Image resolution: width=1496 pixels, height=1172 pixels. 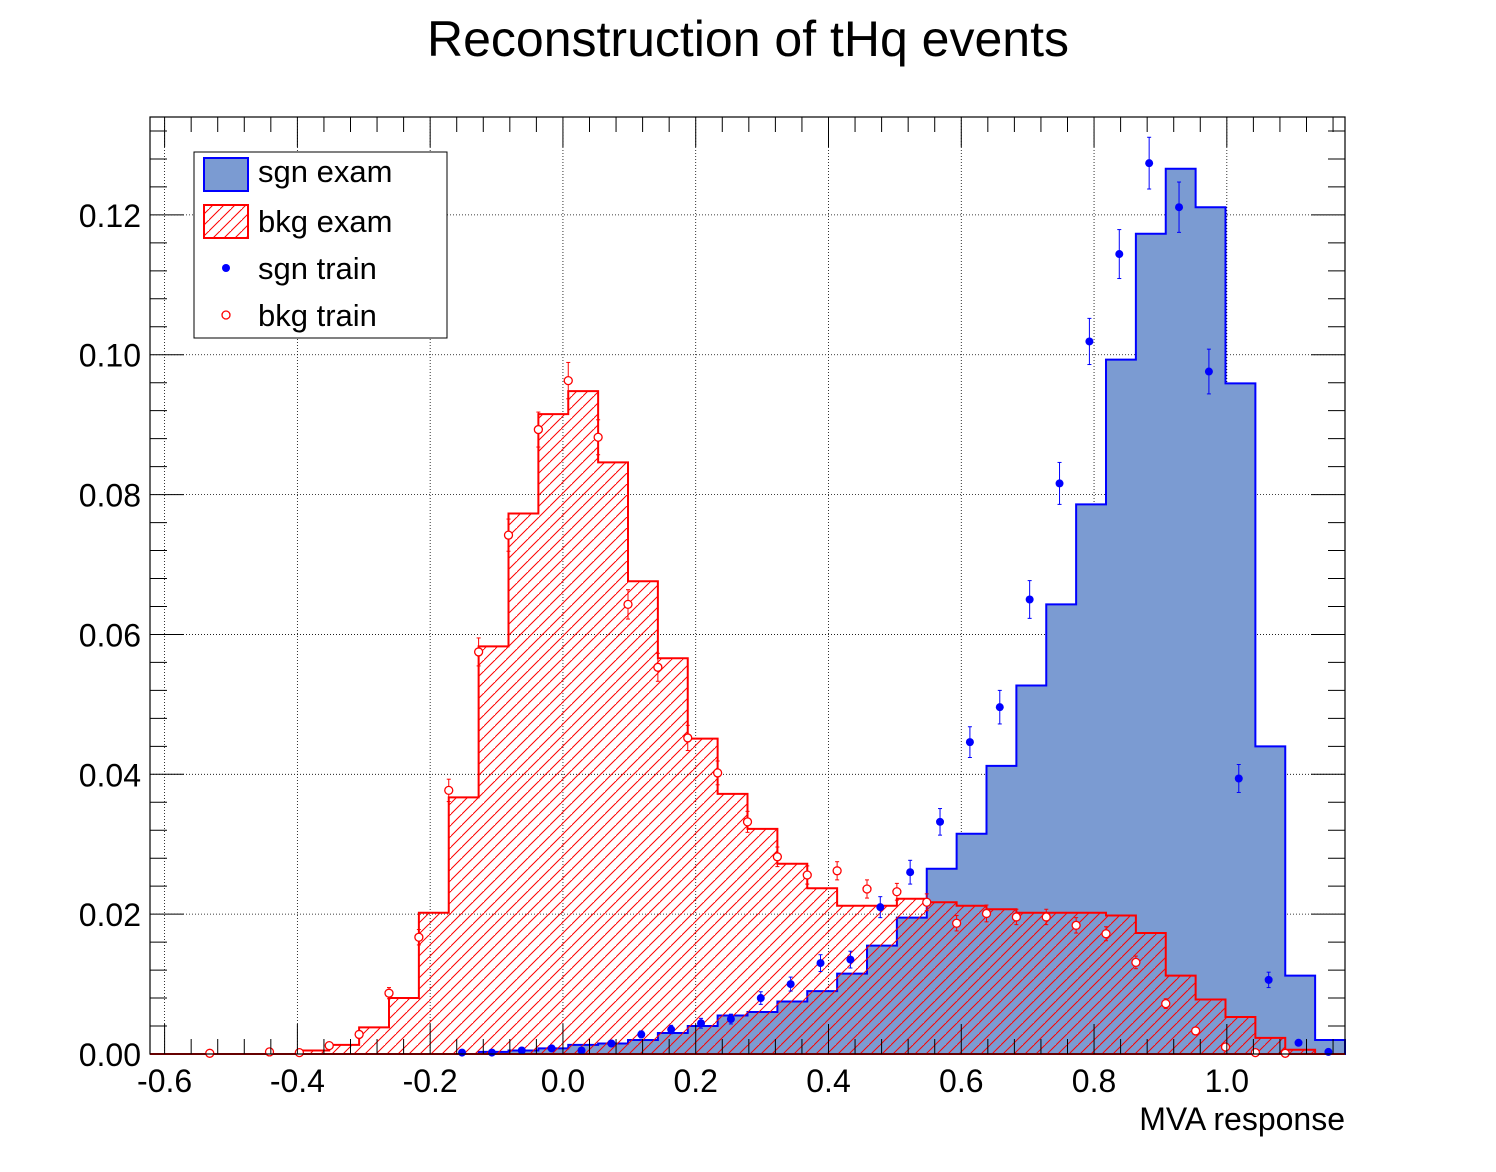 I want to click on x-tick-label-3: 0.0, so click(x=563, y=1081).